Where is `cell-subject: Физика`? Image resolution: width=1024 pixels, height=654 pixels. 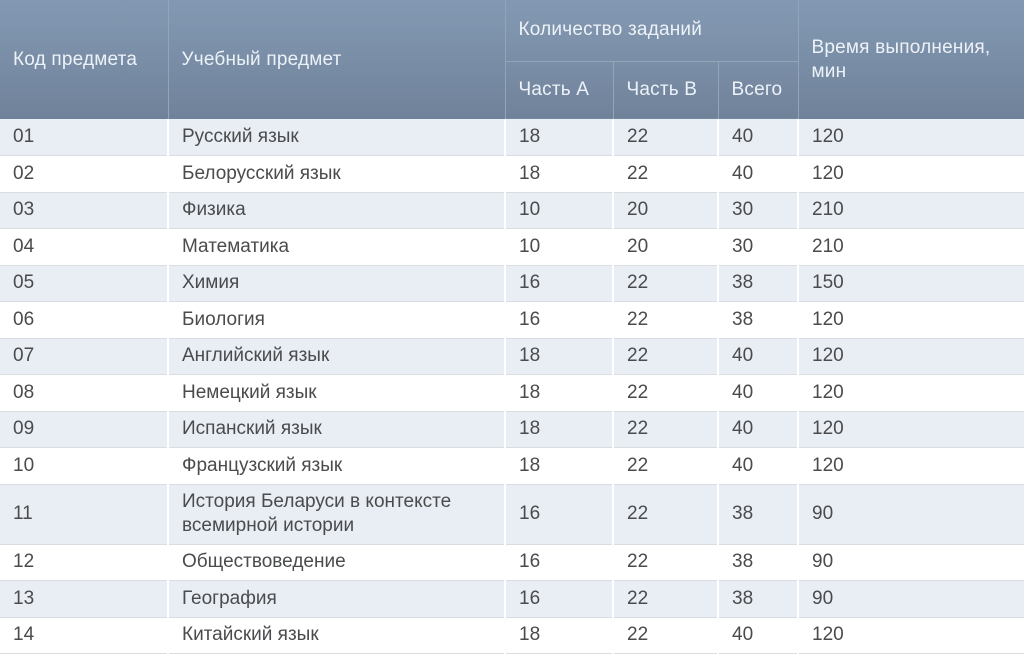 cell-subject: Физика is located at coordinates (337, 210).